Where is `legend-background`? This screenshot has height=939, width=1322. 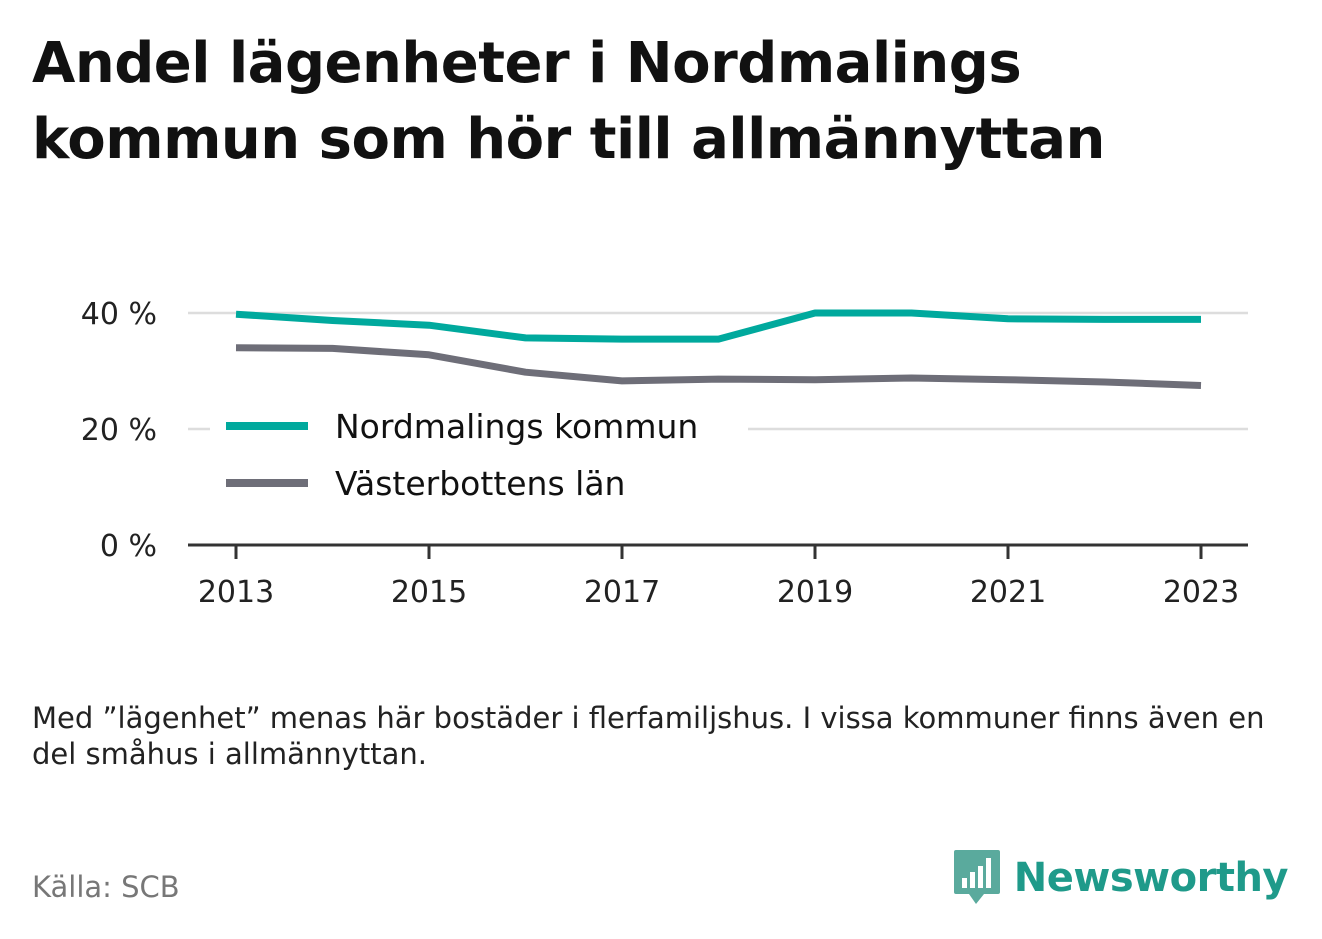 legend-background is located at coordinates (479, 454).